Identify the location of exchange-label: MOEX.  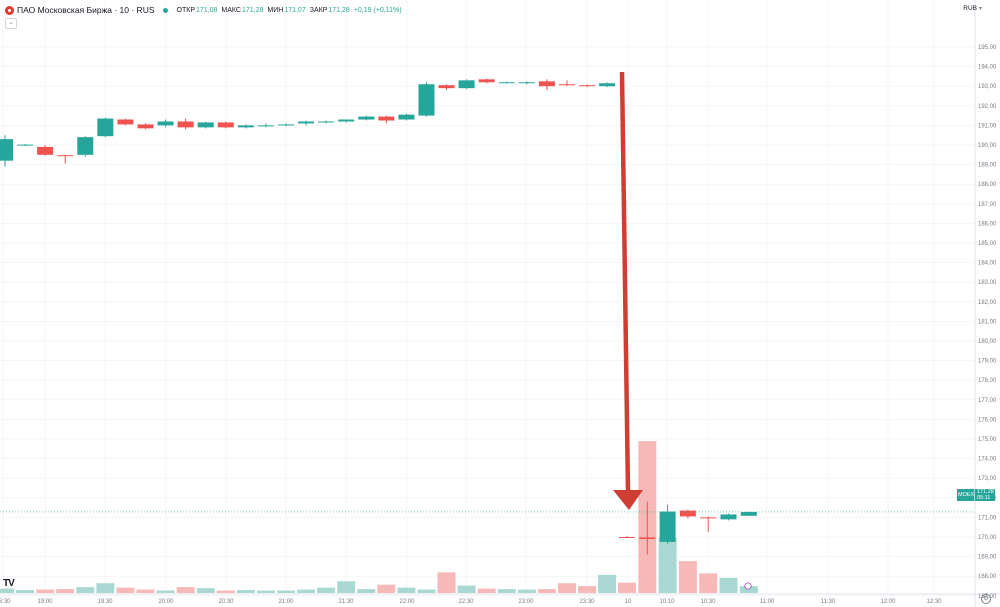
(966, 495).